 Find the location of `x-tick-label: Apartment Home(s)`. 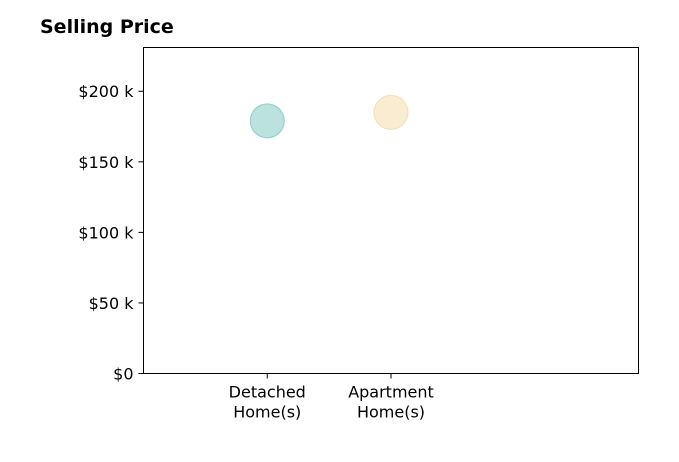

x-tick-label: Apartment Home(s) is located at coordinates (391, 402).